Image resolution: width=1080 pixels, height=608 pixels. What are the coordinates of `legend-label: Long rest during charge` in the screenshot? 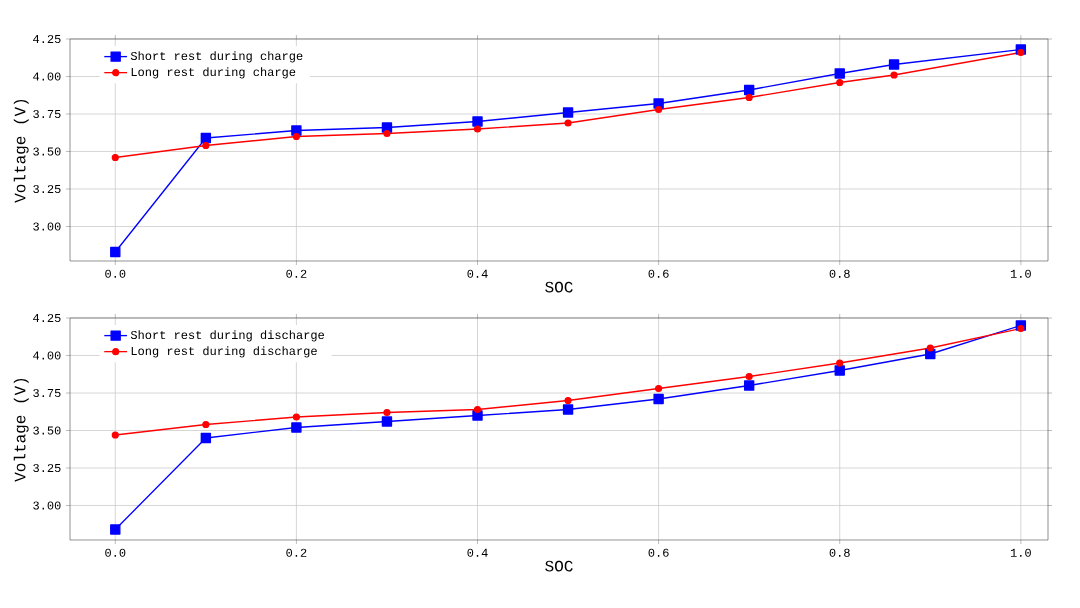 It's located at (213, 73).